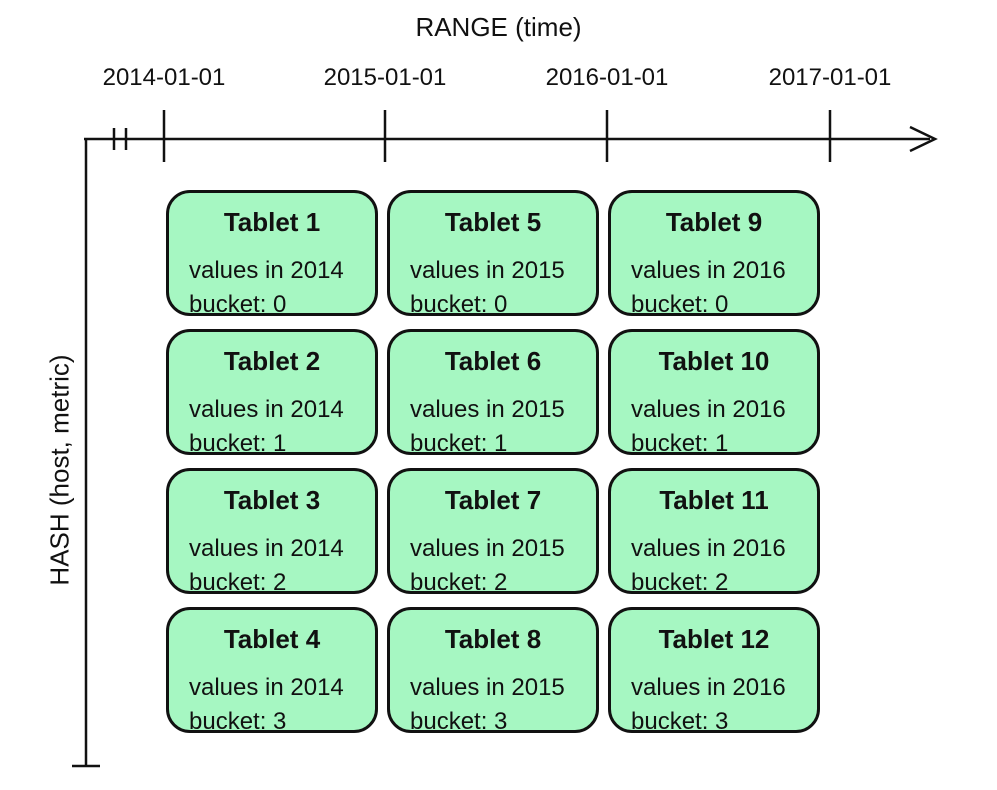 This screenshot has width=997, height=790. Describe the element at coordinates (493, 639) in the screenshot. I see `tablet-name: Tablet 8` at that location.